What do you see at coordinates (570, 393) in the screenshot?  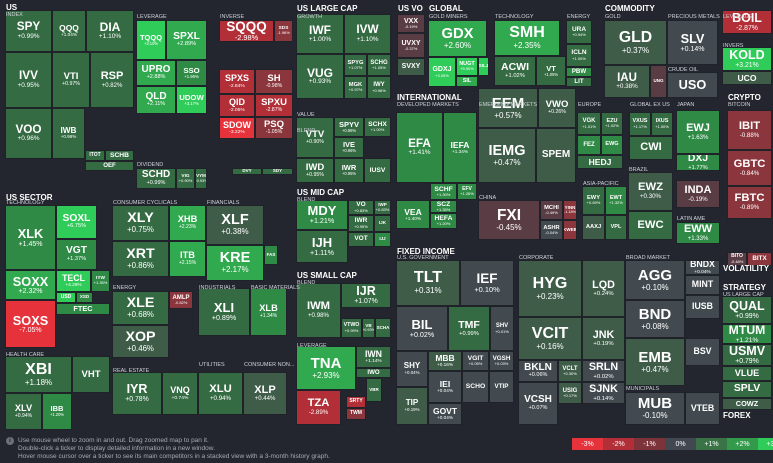 I see `tile-usig: USIG +0.17%` at bounding box center [570, 393].